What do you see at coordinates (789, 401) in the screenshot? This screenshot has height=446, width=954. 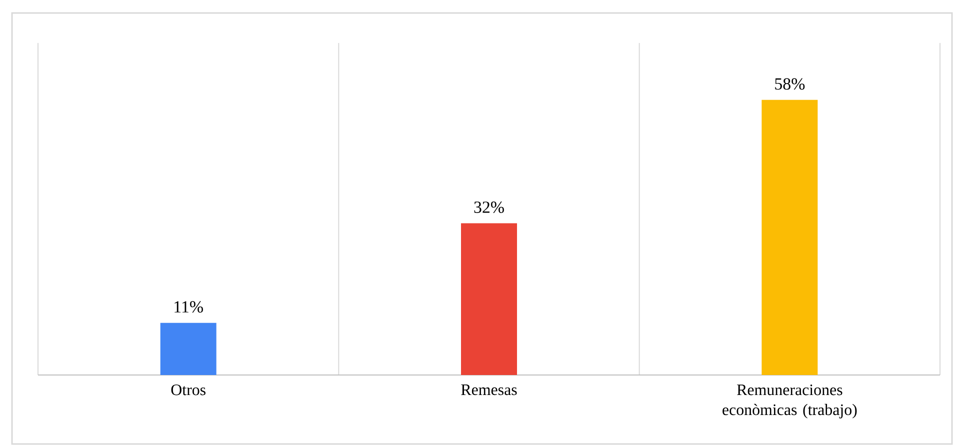 I see `x-tick-label: Remuneraciones econòmicas (trabajo)` at bounding box center [789, 401].